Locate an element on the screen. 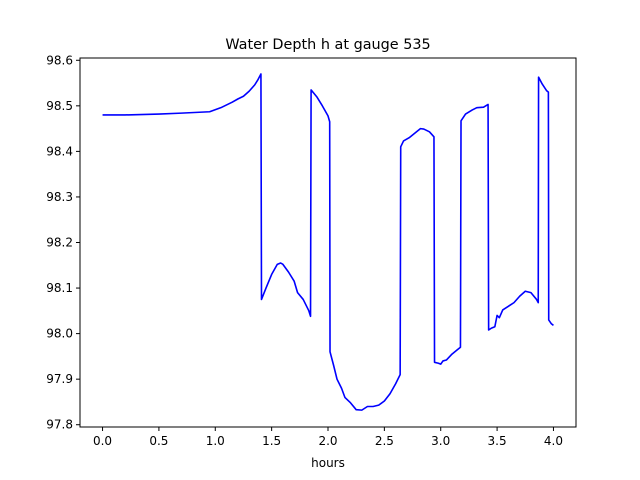  y-tick-label: 97.8 is located at coordinates (59, 425).